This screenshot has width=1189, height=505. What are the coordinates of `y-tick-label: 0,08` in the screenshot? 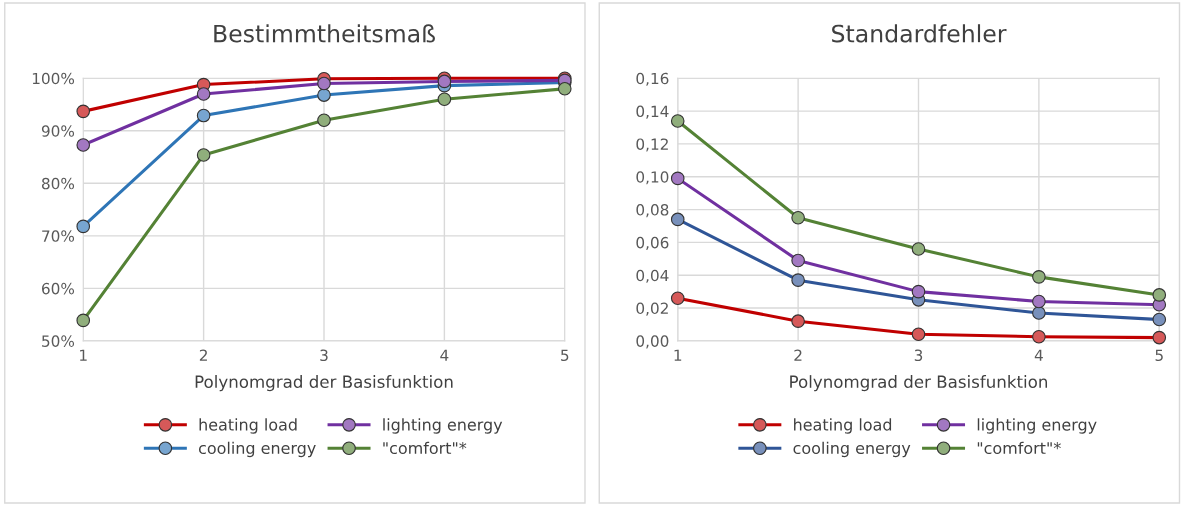 It's located at (652, 211).